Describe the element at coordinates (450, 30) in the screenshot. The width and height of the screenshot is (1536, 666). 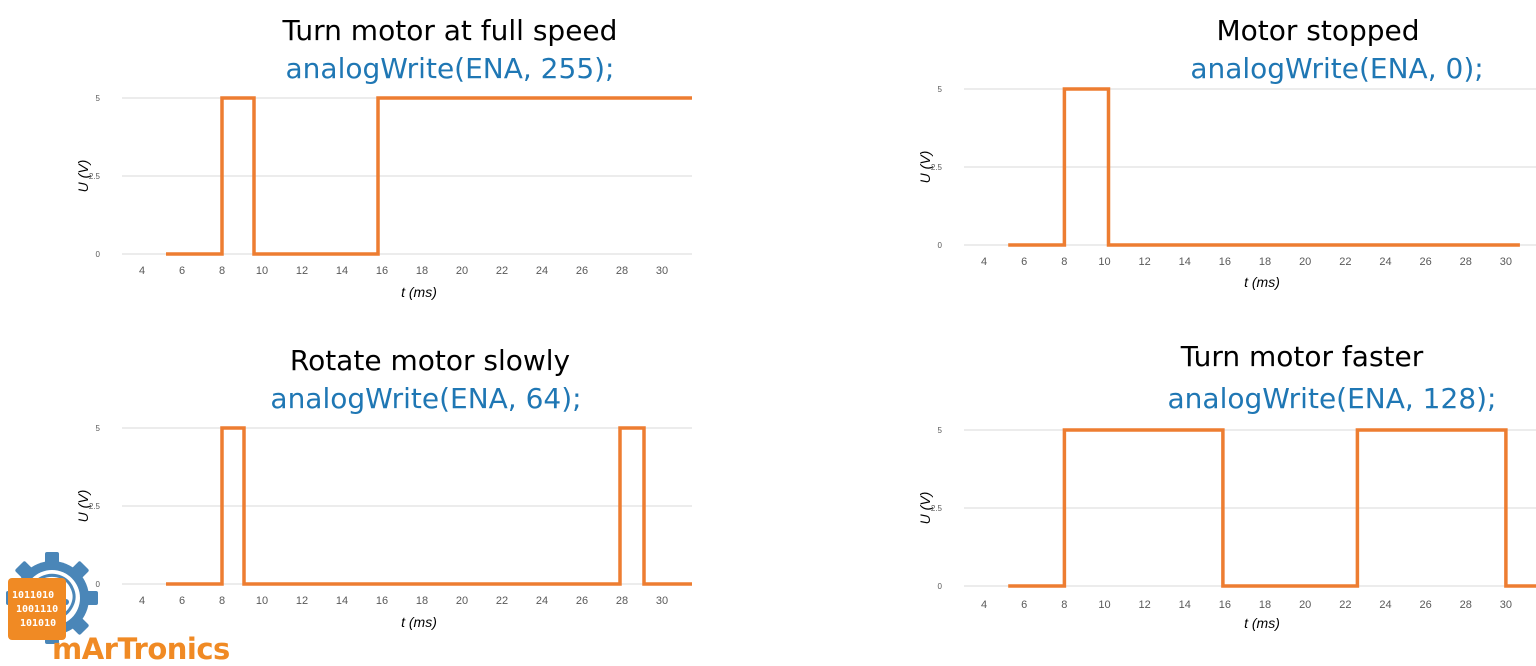
I see `chart-title: Turn motor at full speed` at that location.